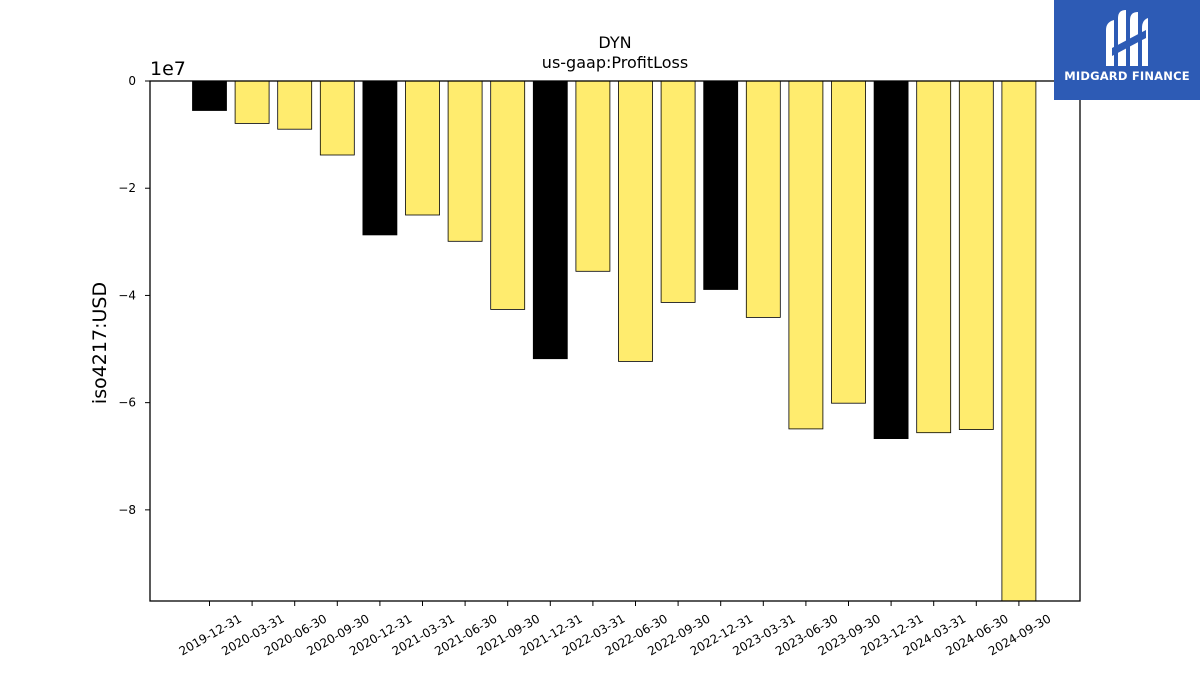 This screenshot has height=675, width=1200. Describe the element at coordinates (127, 403) in the screenshot. I see `y-tick-label: −6` at that location.